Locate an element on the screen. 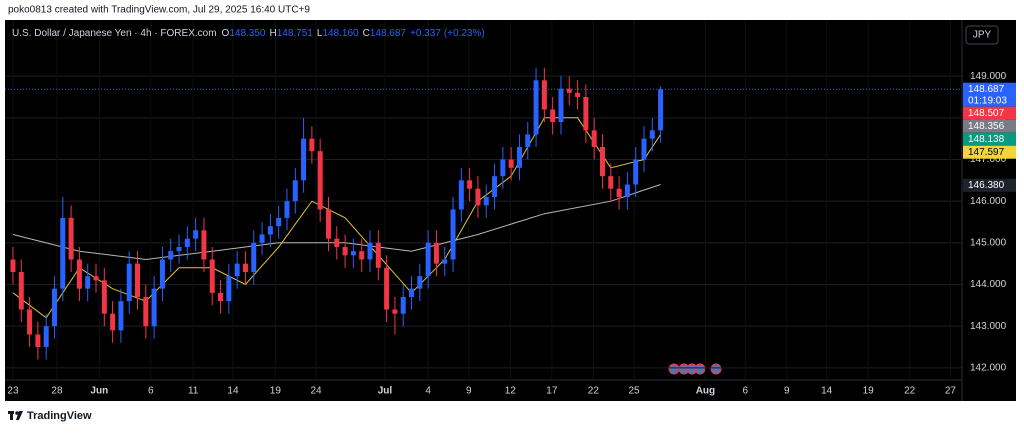  x-tick-label: Jul is located at coordinates (385, 391).